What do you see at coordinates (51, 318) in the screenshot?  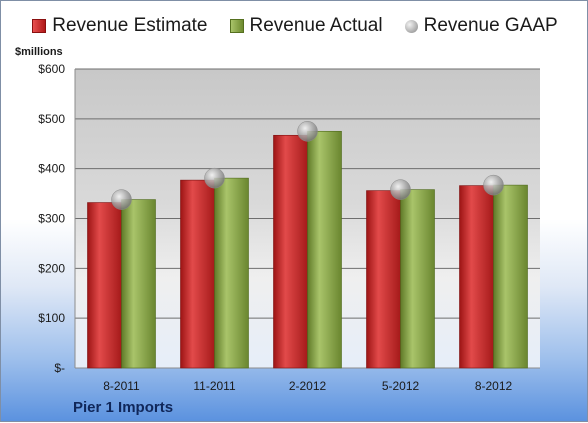 I see `y-tick-label: $100` at bounding box center [51, 318].